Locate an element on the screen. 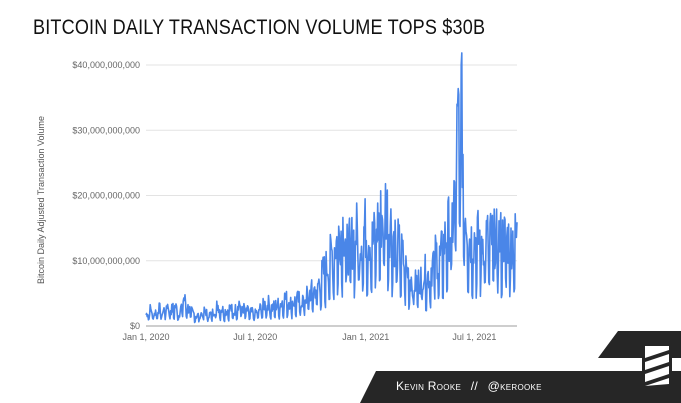 This screenshot has width=681, height=403. y-tick-label: $30,000,000,000 is located at coordinates (106, 130).